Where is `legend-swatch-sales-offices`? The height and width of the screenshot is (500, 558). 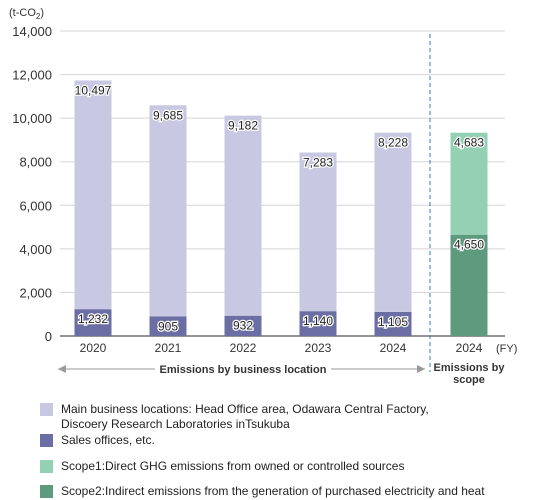 legend-swatch-sales-offices is located at coordinates (46, 440).